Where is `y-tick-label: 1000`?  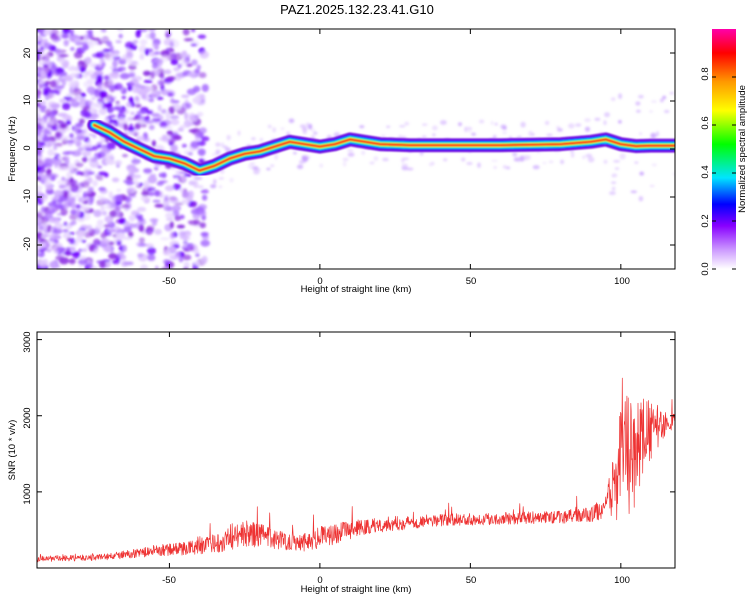 y-tick-label: 1000 is located at coordinates (27, 493).